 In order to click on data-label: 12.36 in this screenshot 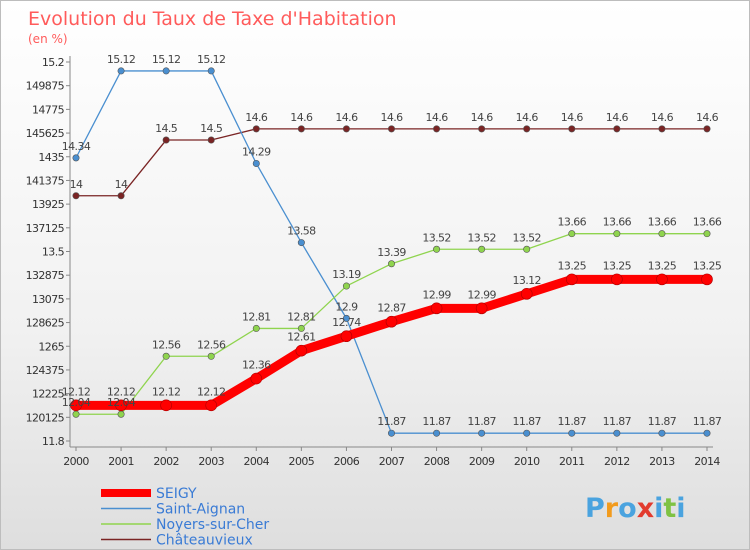, I will do `click(256, 365)`.